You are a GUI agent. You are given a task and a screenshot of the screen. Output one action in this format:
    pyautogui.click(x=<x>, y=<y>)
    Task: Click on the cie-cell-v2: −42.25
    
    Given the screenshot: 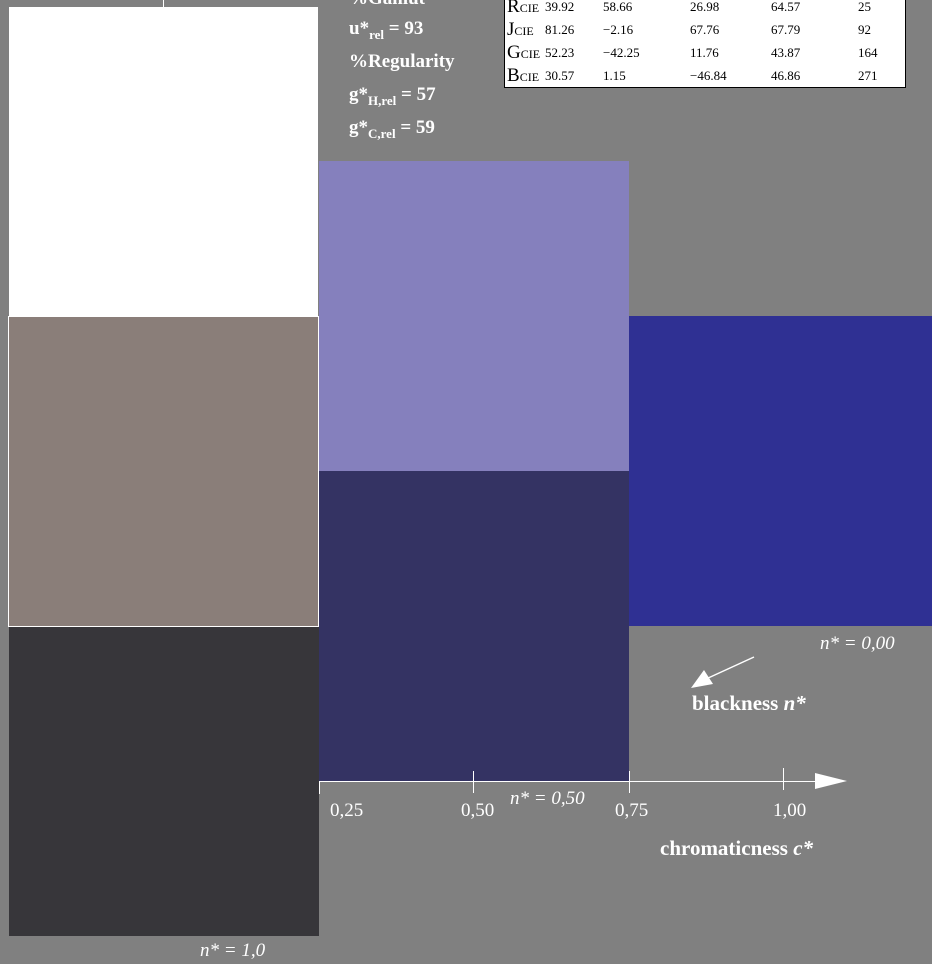 What is the action you would take?
    pyautogui.click(x=621, y=52)
    